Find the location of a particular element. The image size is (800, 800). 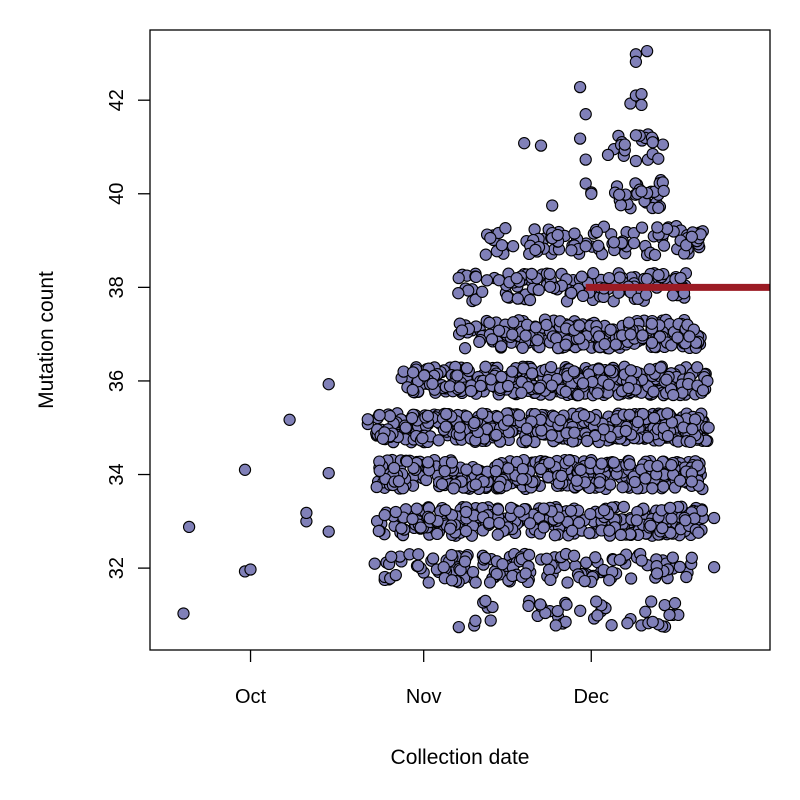

y-tick-label: 36 is located at coordinates (117, 381).